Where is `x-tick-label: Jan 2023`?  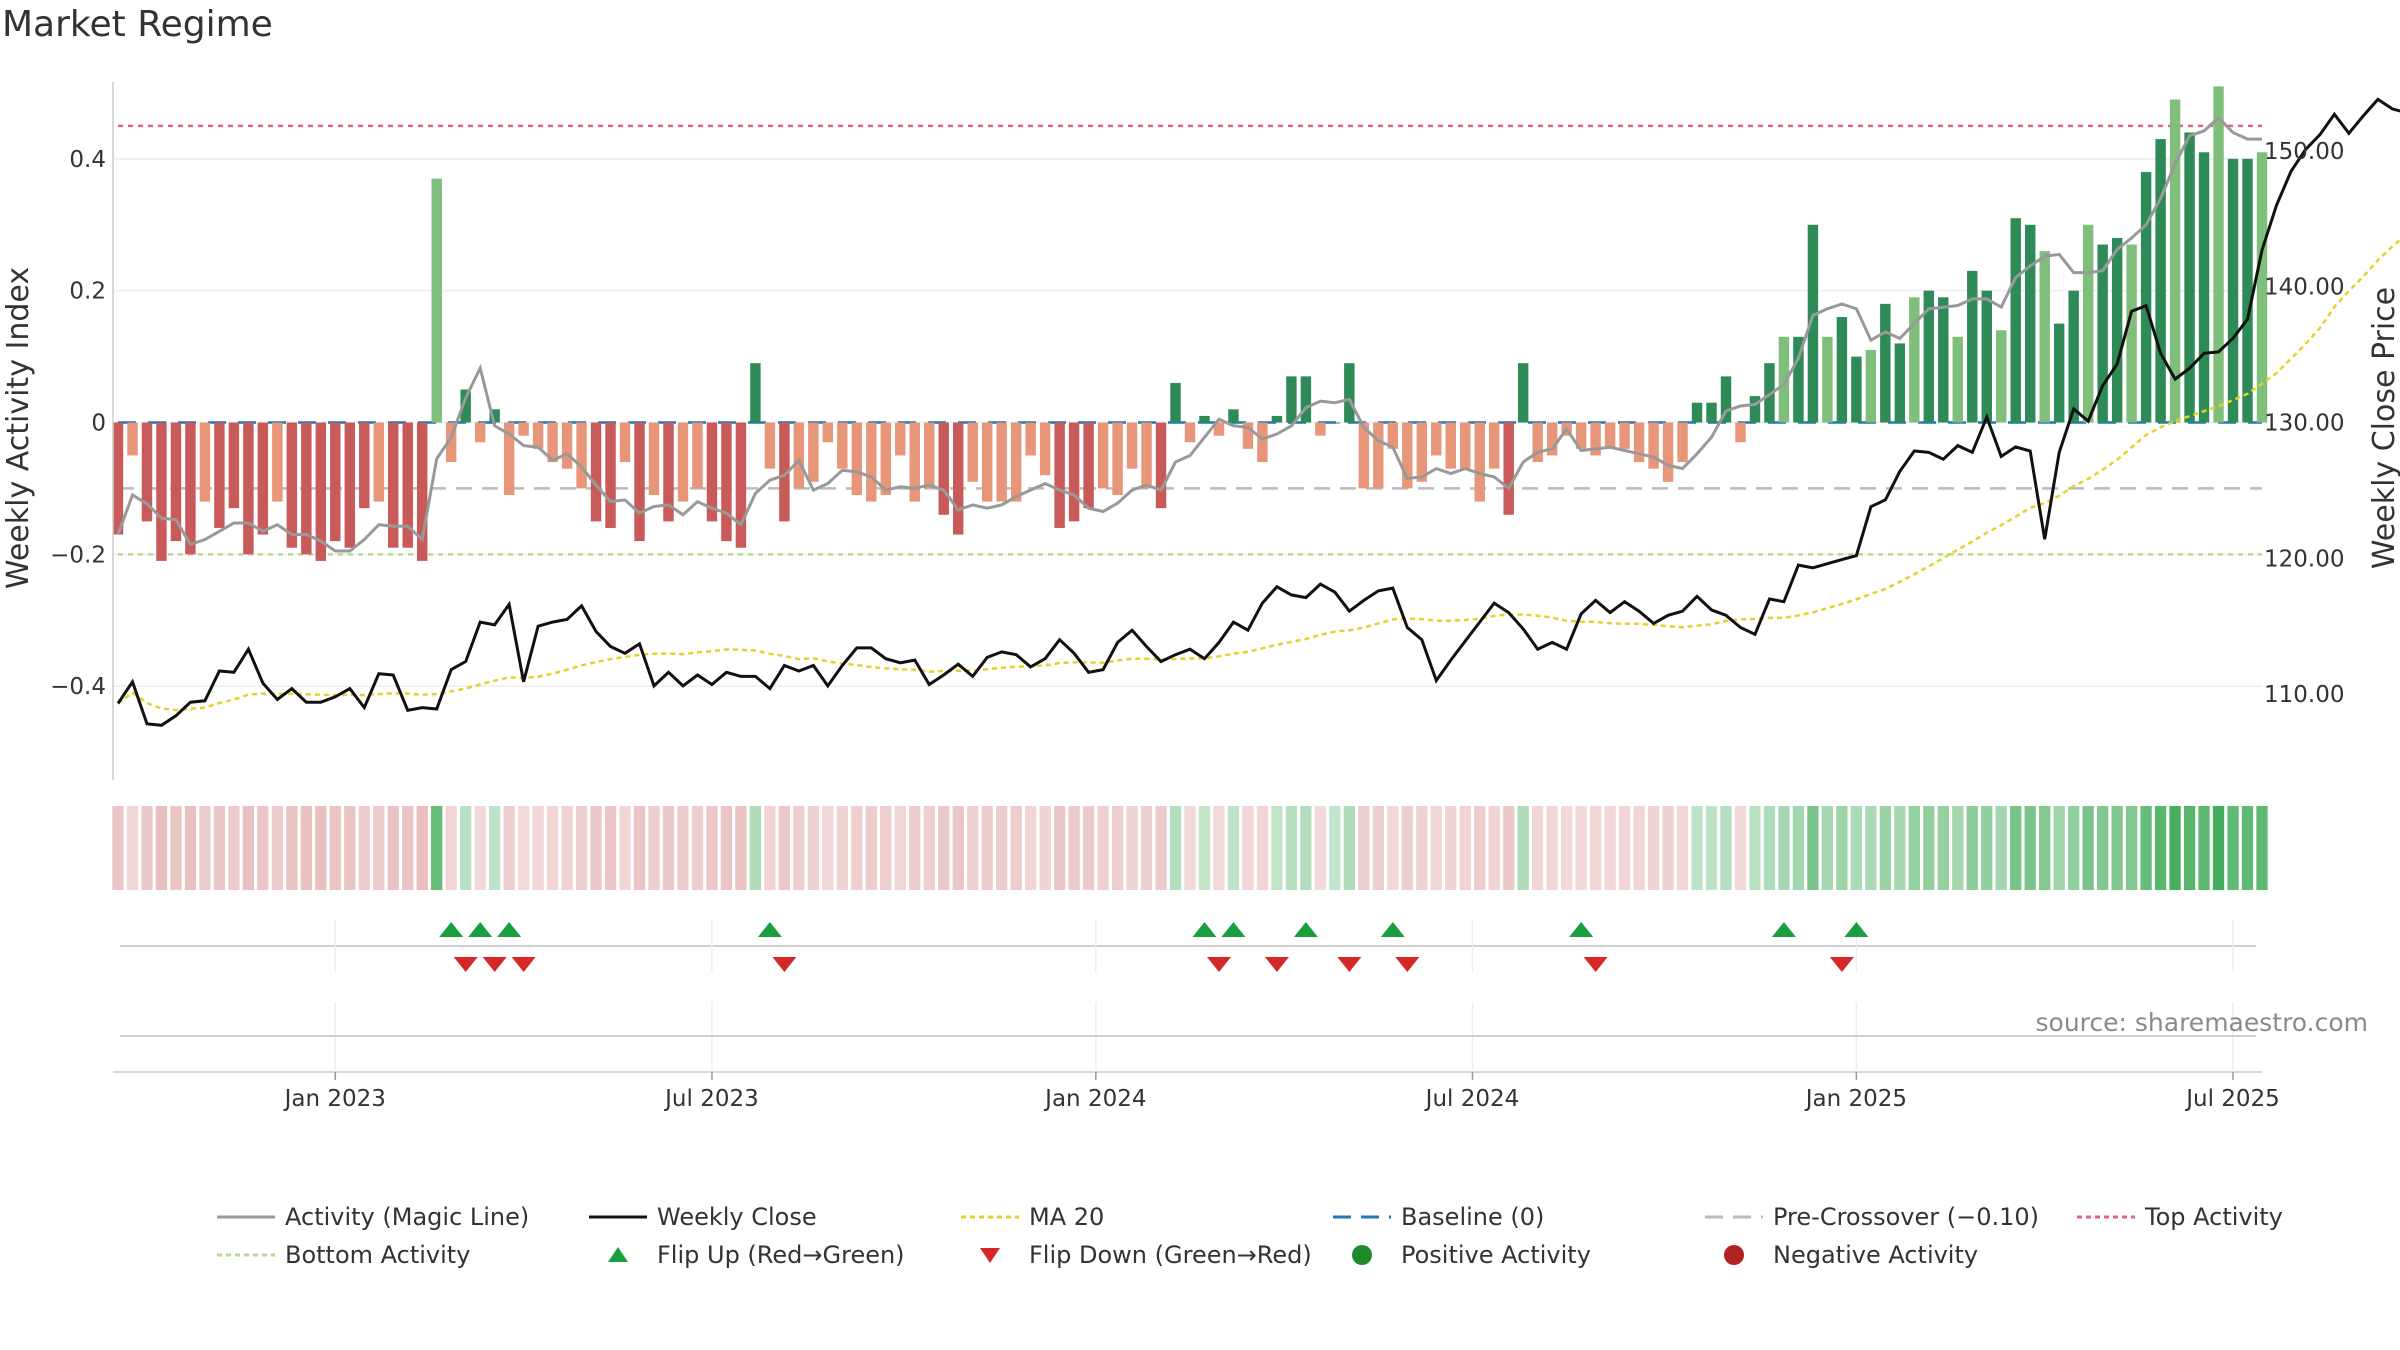
x-tick-label: Jan 2023 is located at coordinates (334, 1099).